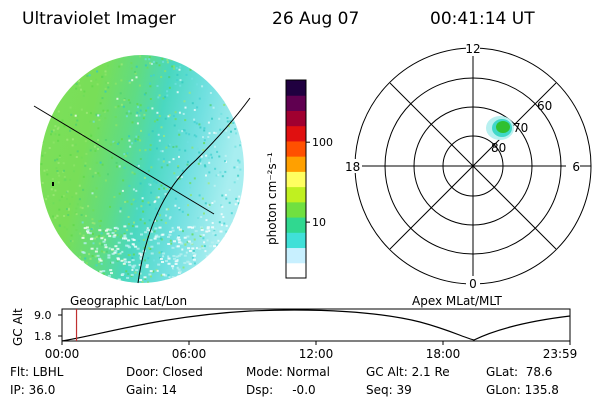 This screenshot has width=600, height=400. What do you see at coordinates (62, 354) in the screenshot?
I see `x-tick-label: 00:00` at bounding box center [62, 354].